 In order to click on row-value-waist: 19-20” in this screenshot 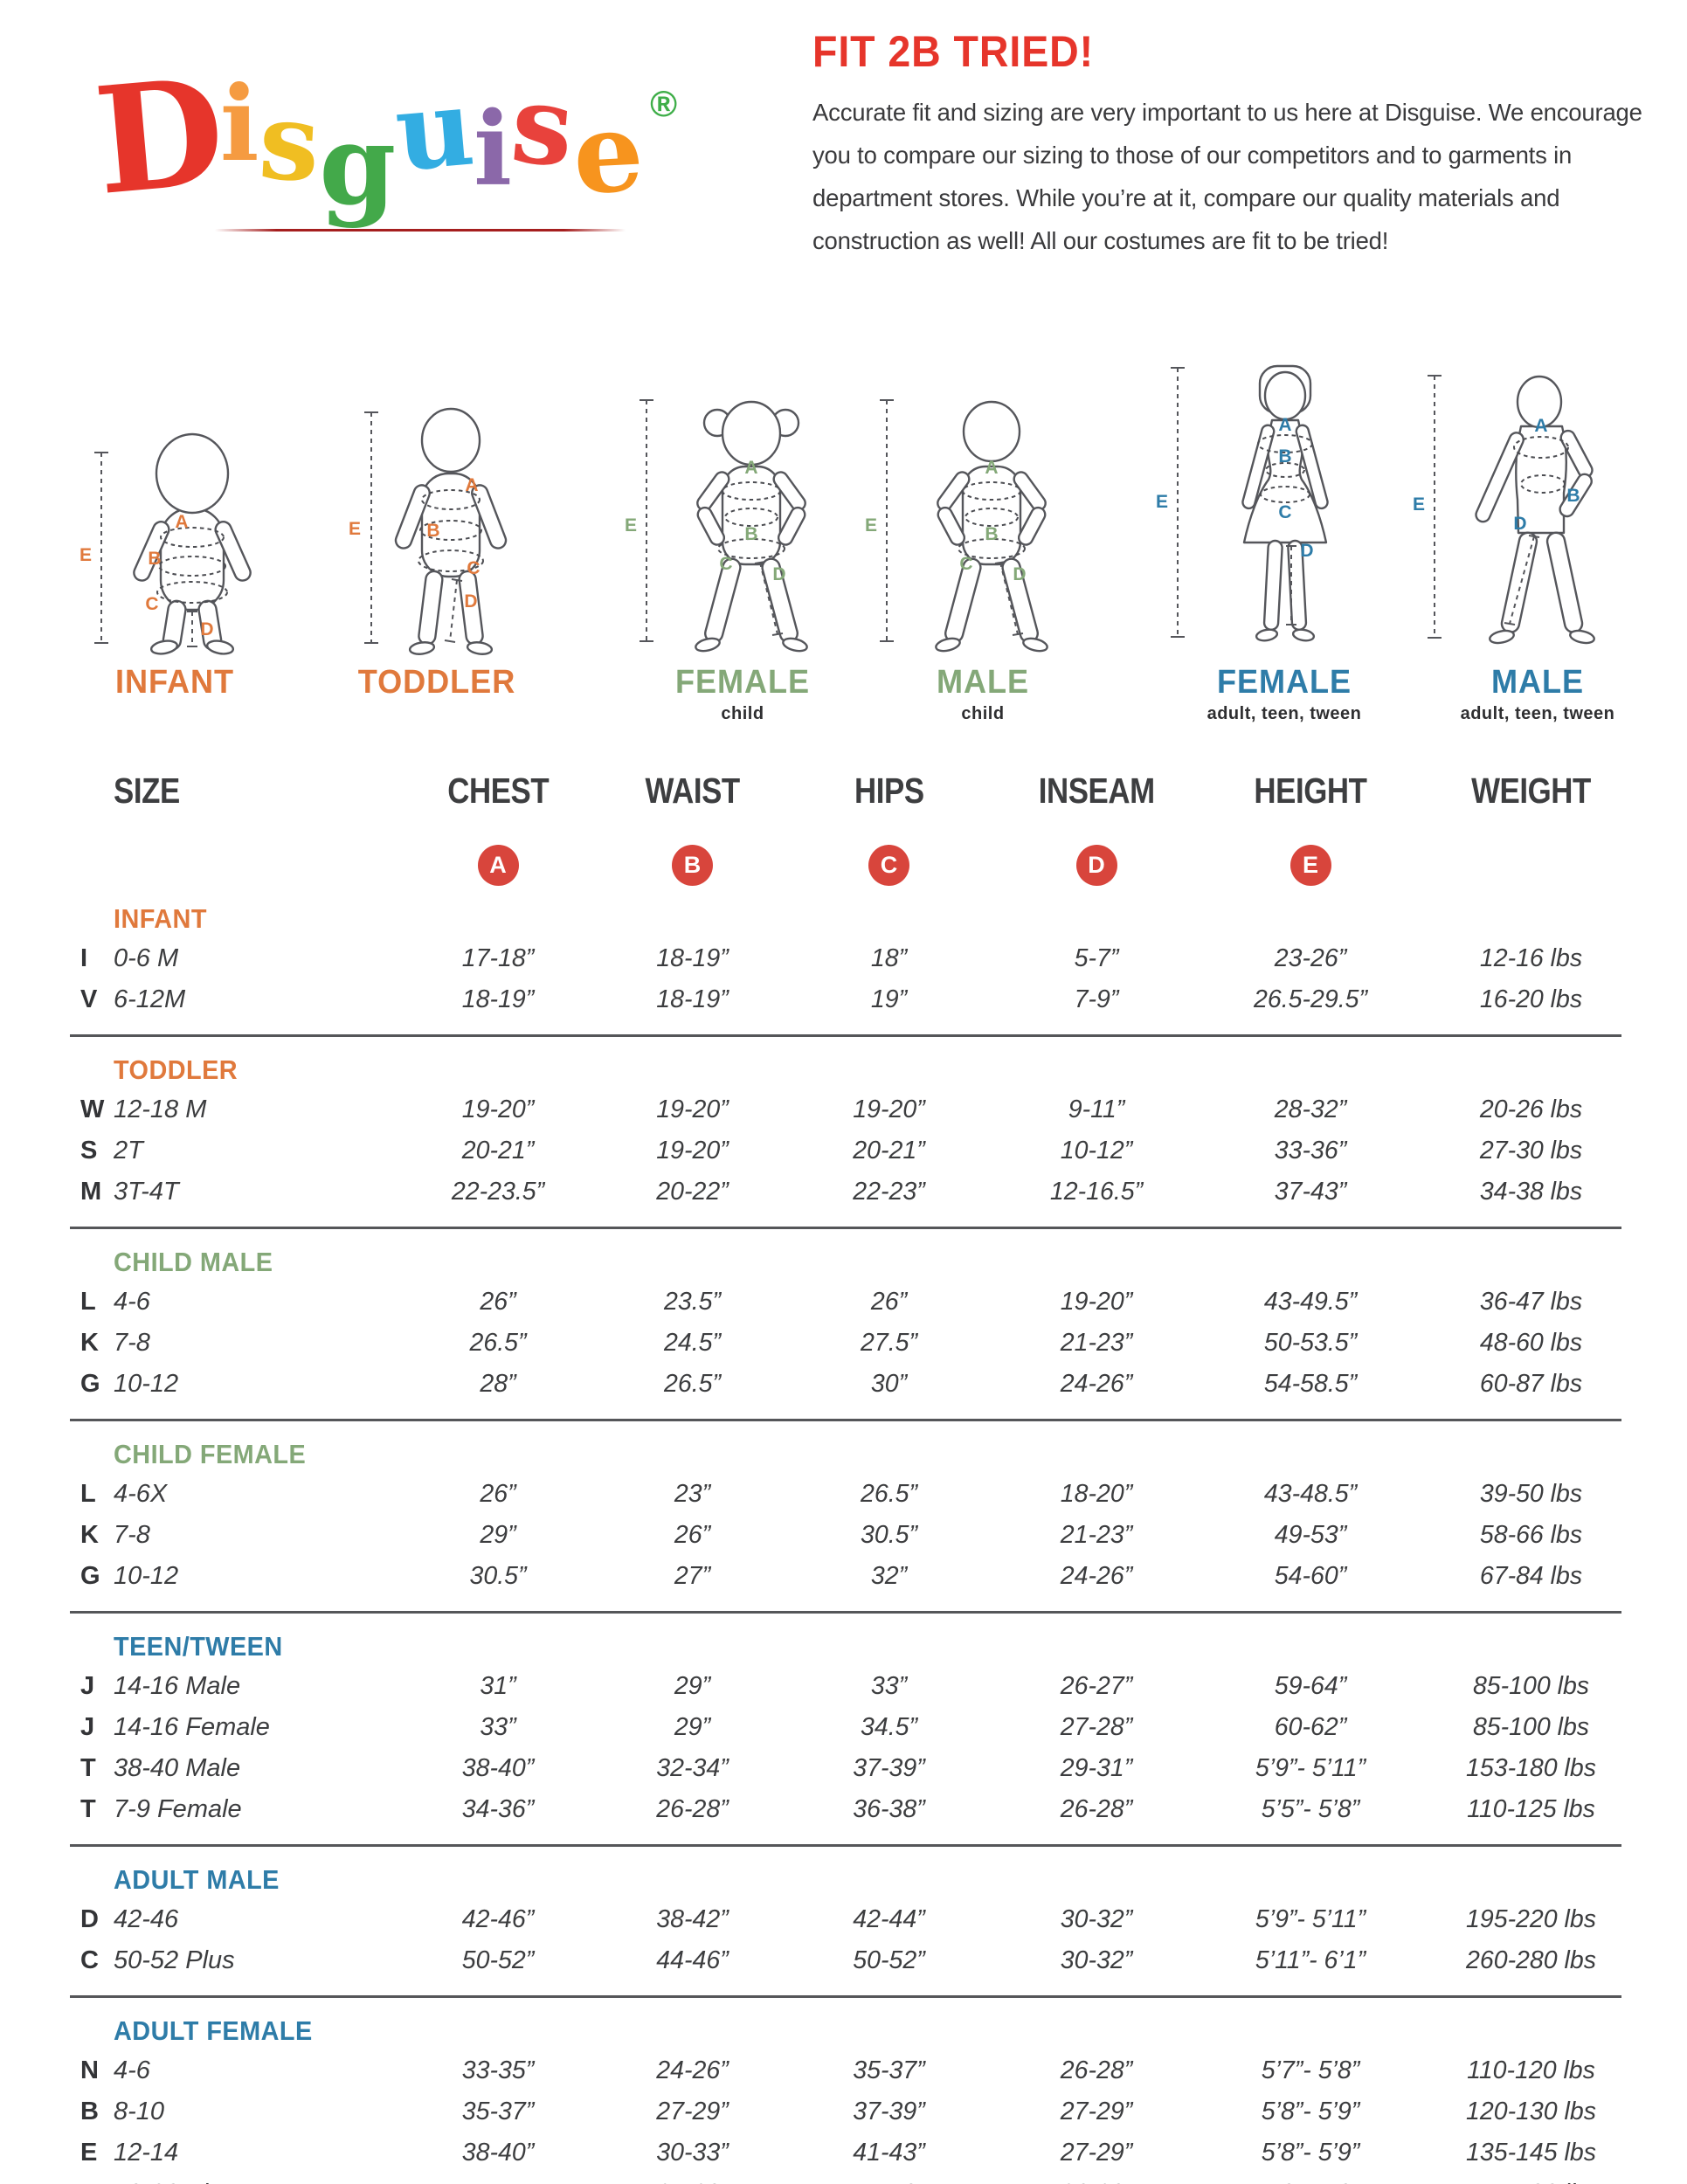, I will do `click(692, 1151)`.